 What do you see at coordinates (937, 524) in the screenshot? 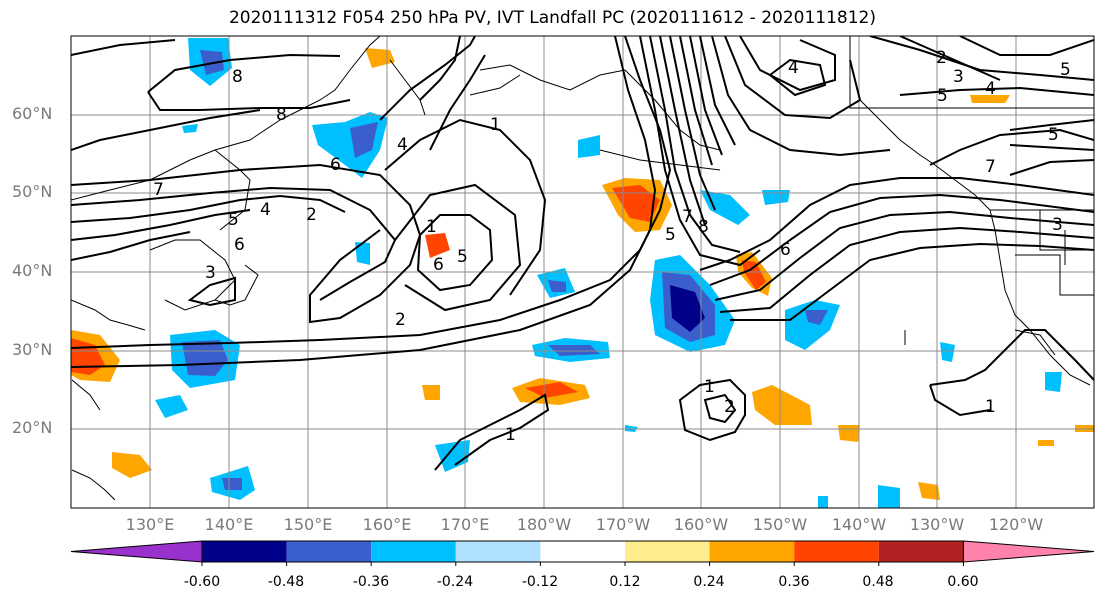
I see `lon-label: 130°W` at bounding box center [937, 524].